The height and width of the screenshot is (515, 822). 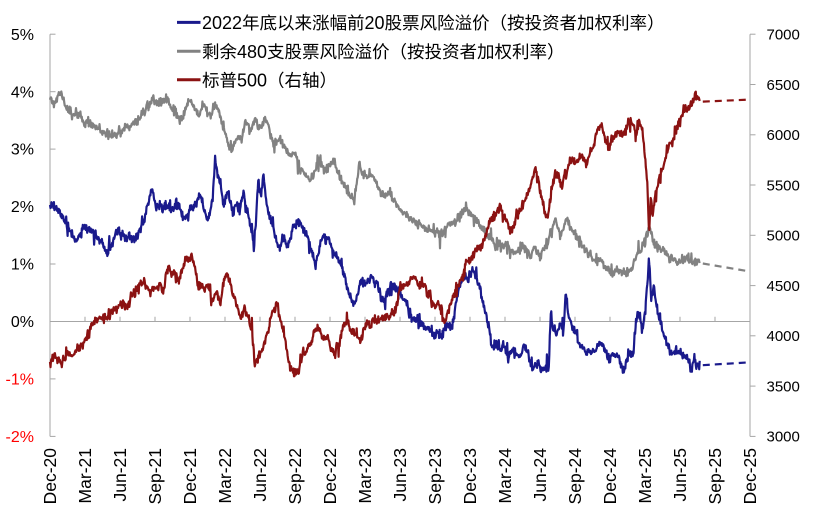 What do you see at coordinates (540, 475) in the screenshot?
I see `svg-text: Jun-24` at bounding box center [540, 475].